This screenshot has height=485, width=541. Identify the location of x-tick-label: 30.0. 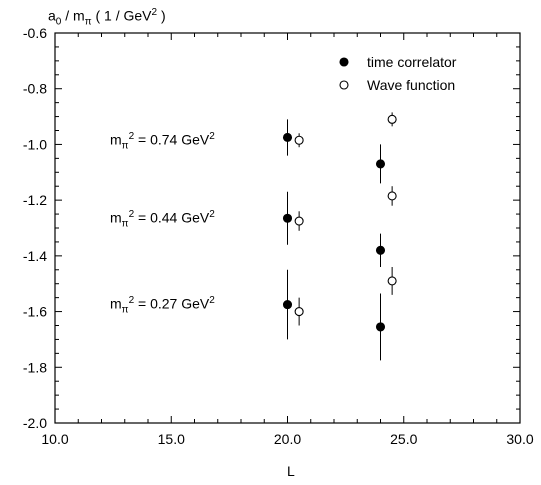
(519, 439).